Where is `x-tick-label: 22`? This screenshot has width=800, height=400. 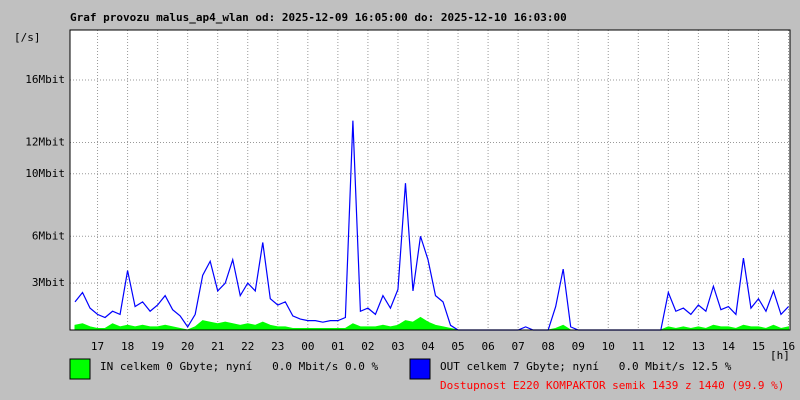 x-tick-label: 22 is located at coordinates (247, 346).